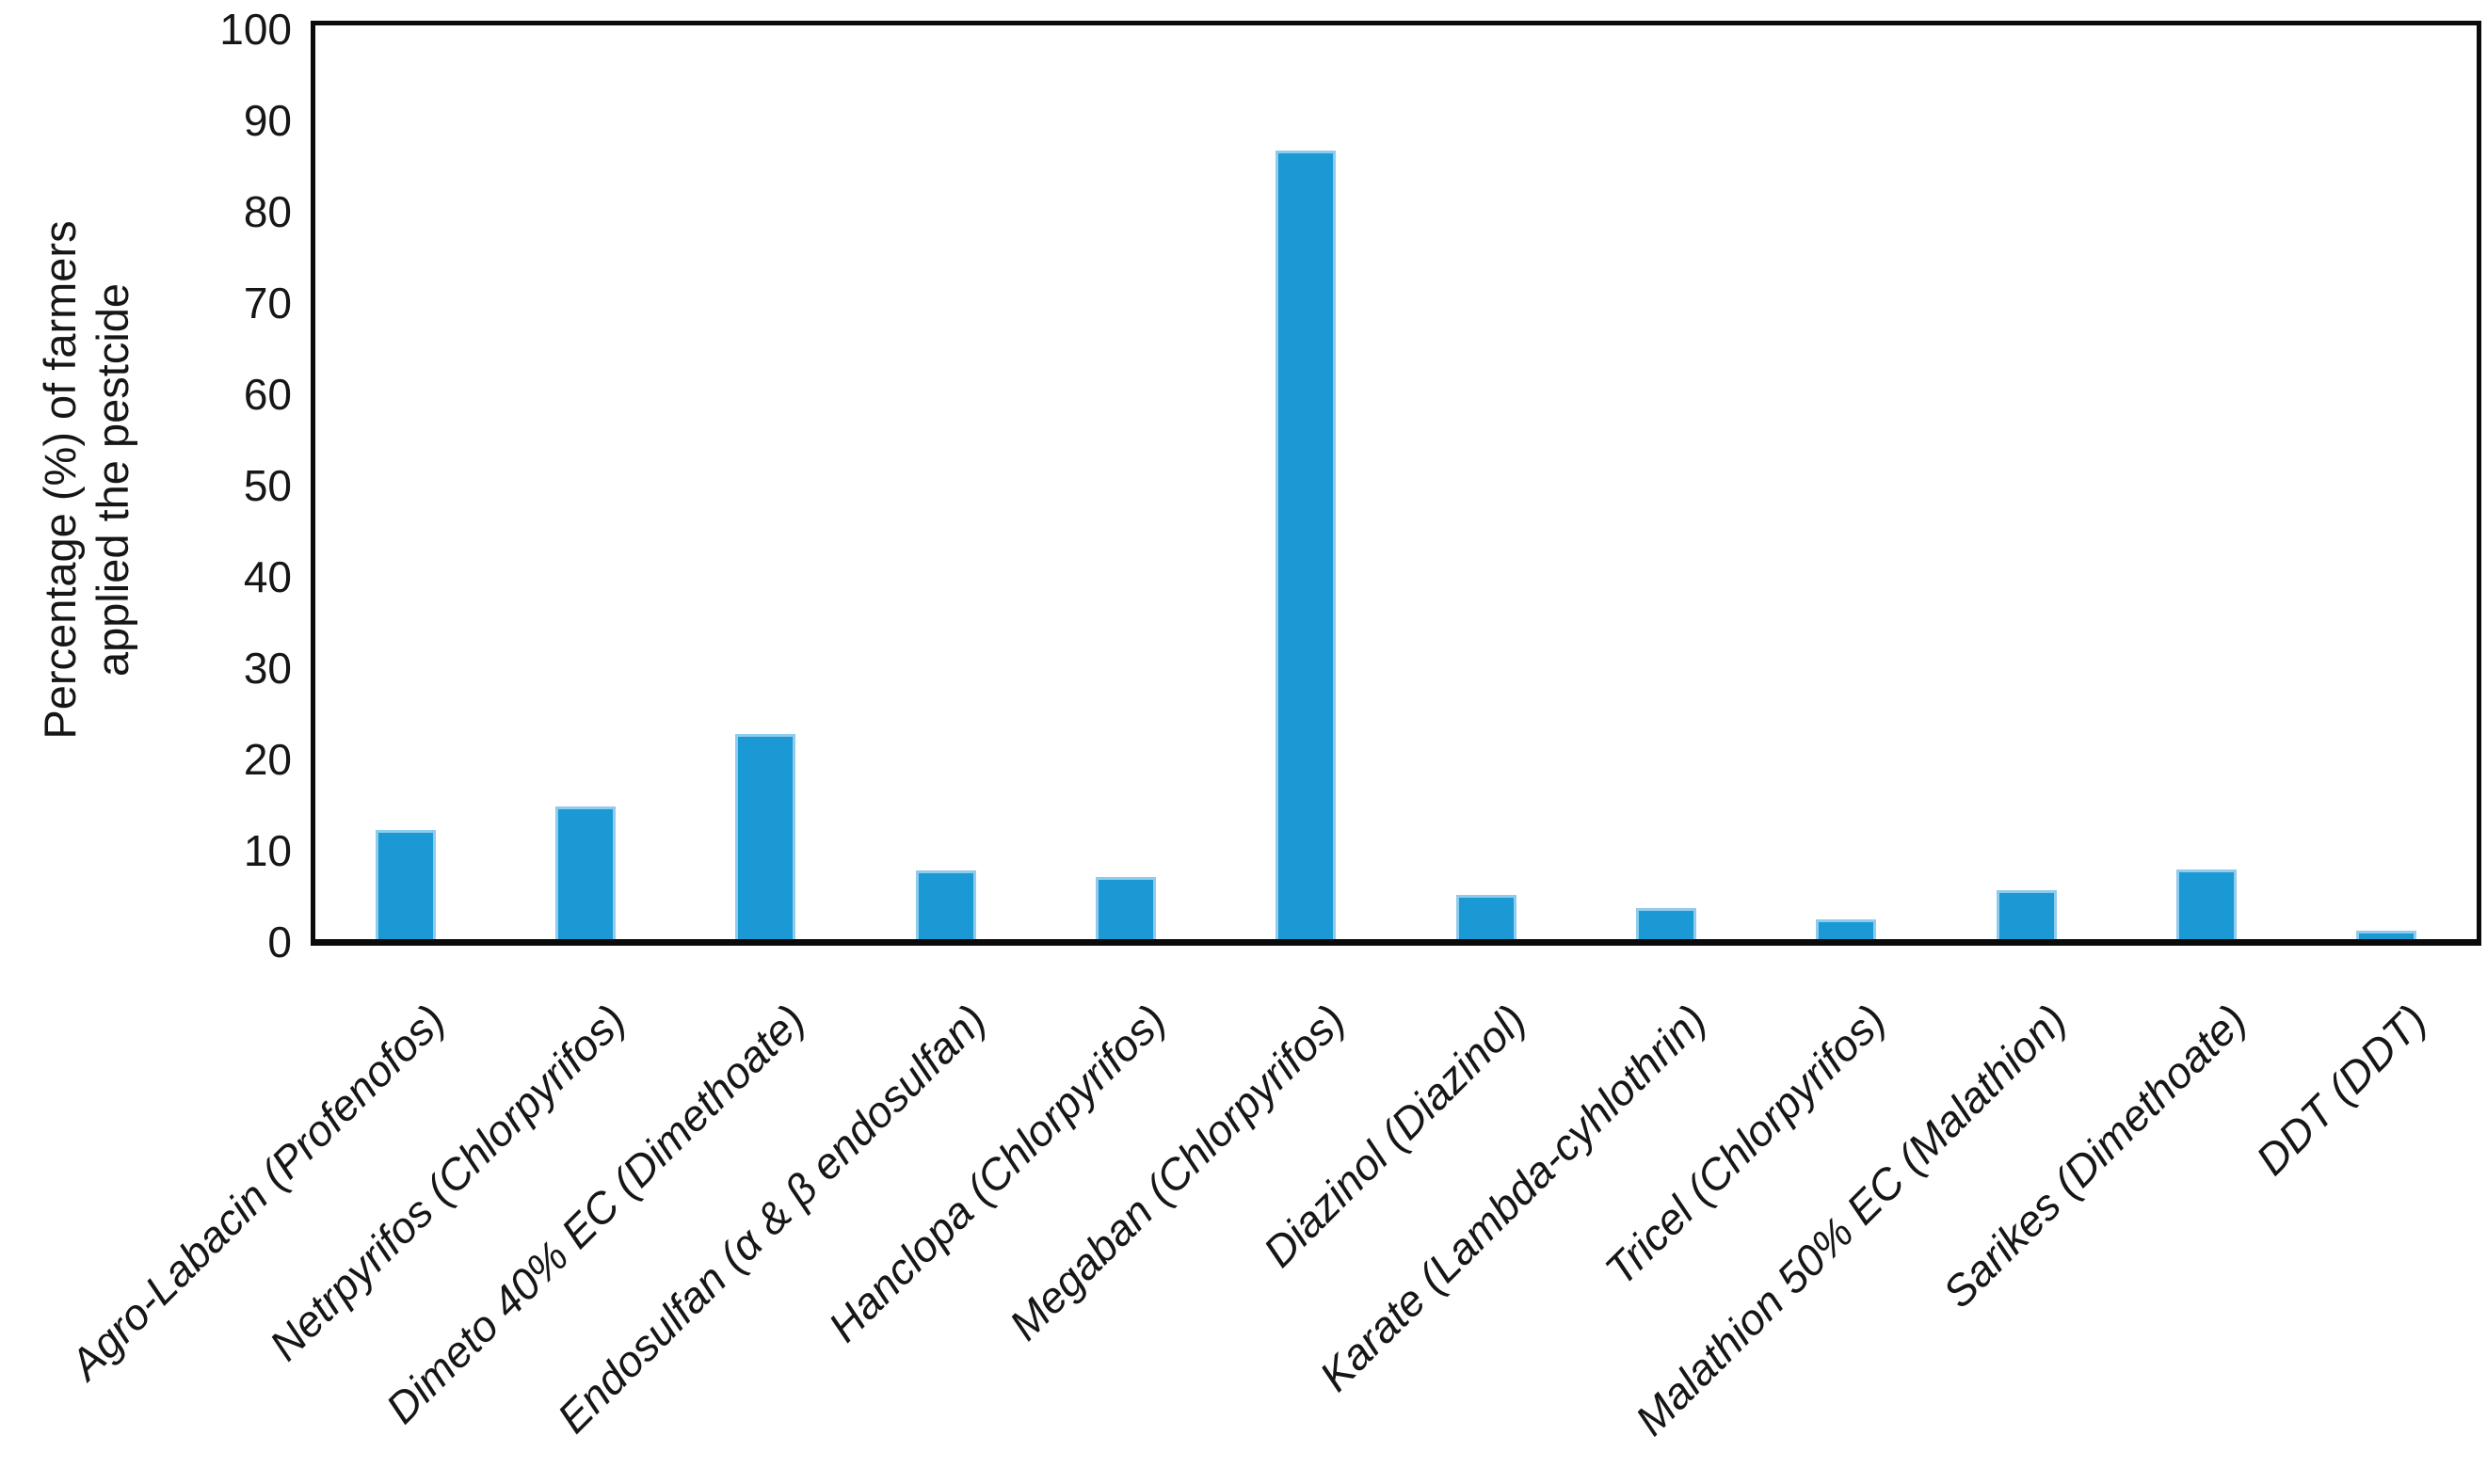  What do you see at coordinates (1178, 1172) in the screenshot?
I see `x-label-6: Megaban (Chlorpyrifos)` at bounding box center [1178, 1172].